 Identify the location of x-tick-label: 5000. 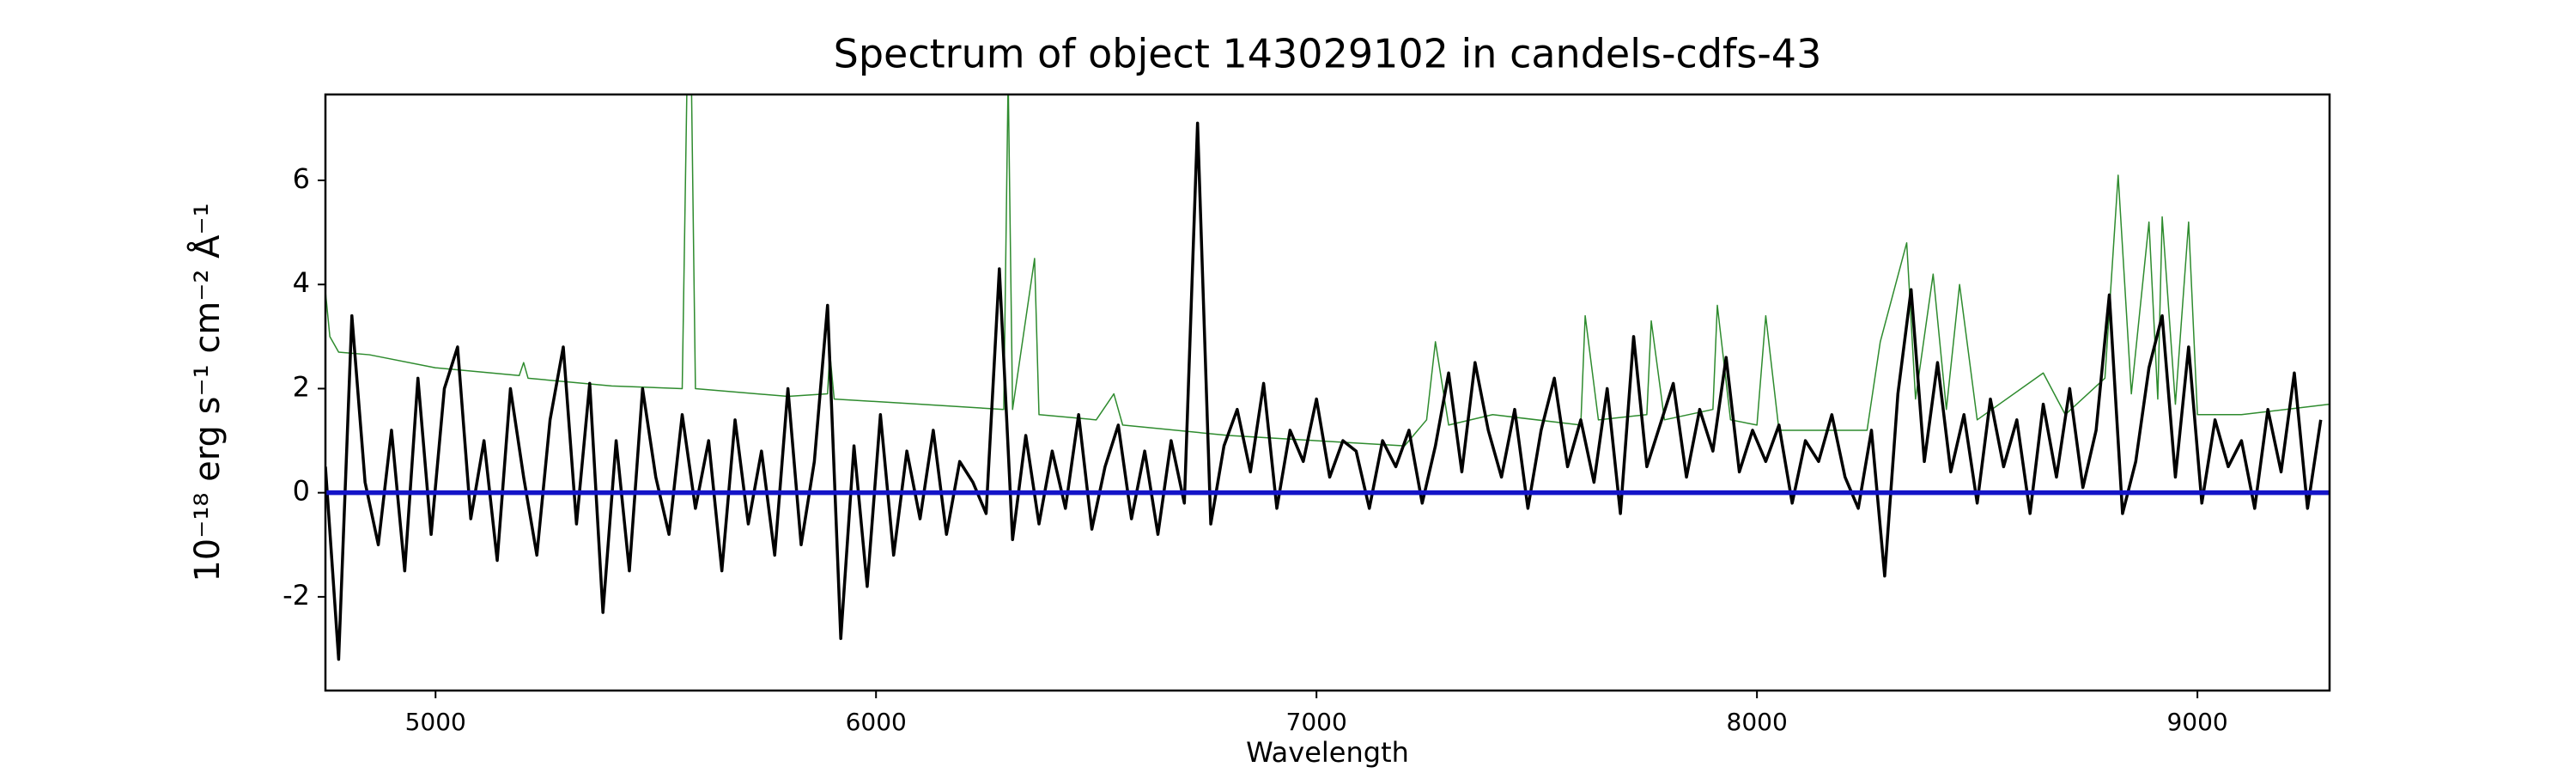
(435, 722).